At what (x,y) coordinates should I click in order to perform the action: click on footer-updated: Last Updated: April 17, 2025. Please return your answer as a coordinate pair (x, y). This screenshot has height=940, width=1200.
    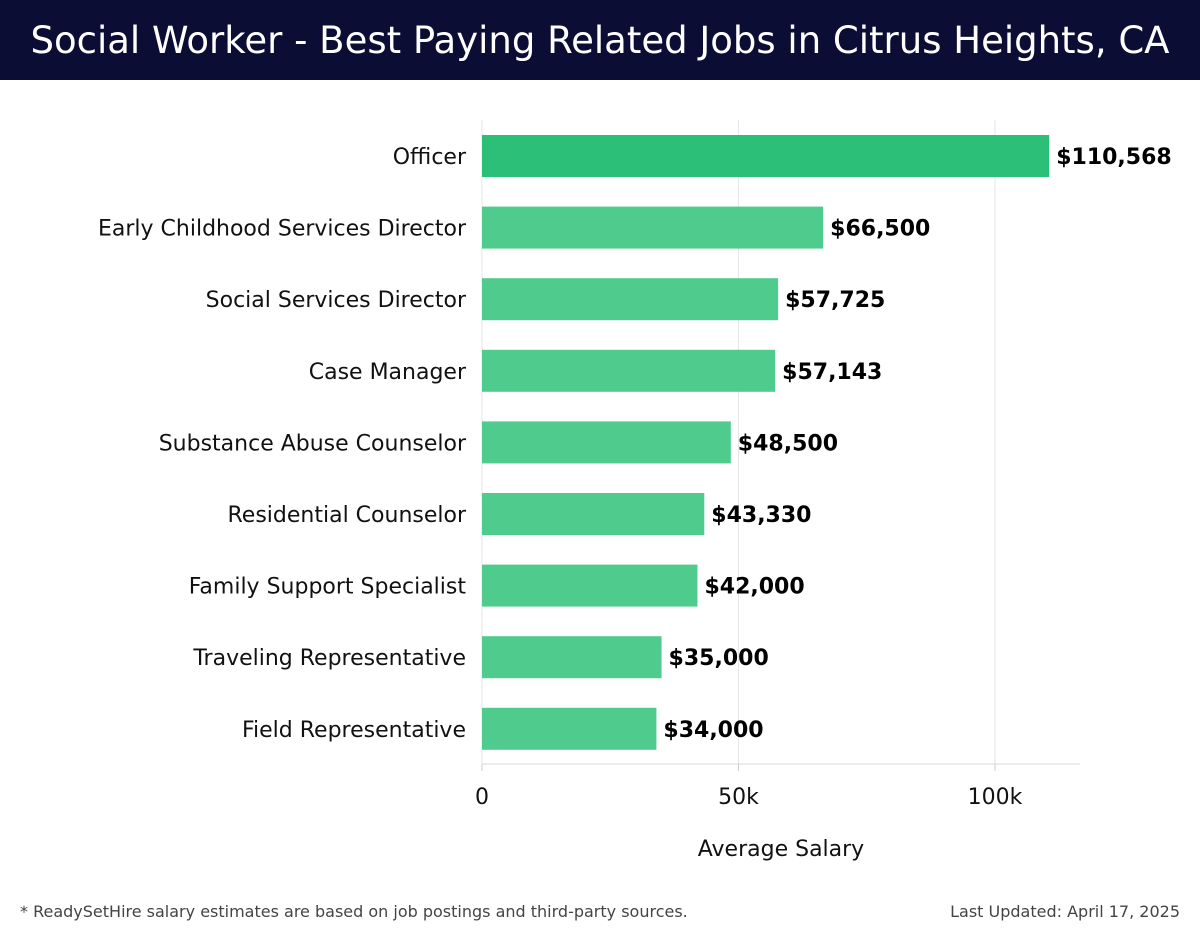
    Looking at the image, I should click on (1065, 911).